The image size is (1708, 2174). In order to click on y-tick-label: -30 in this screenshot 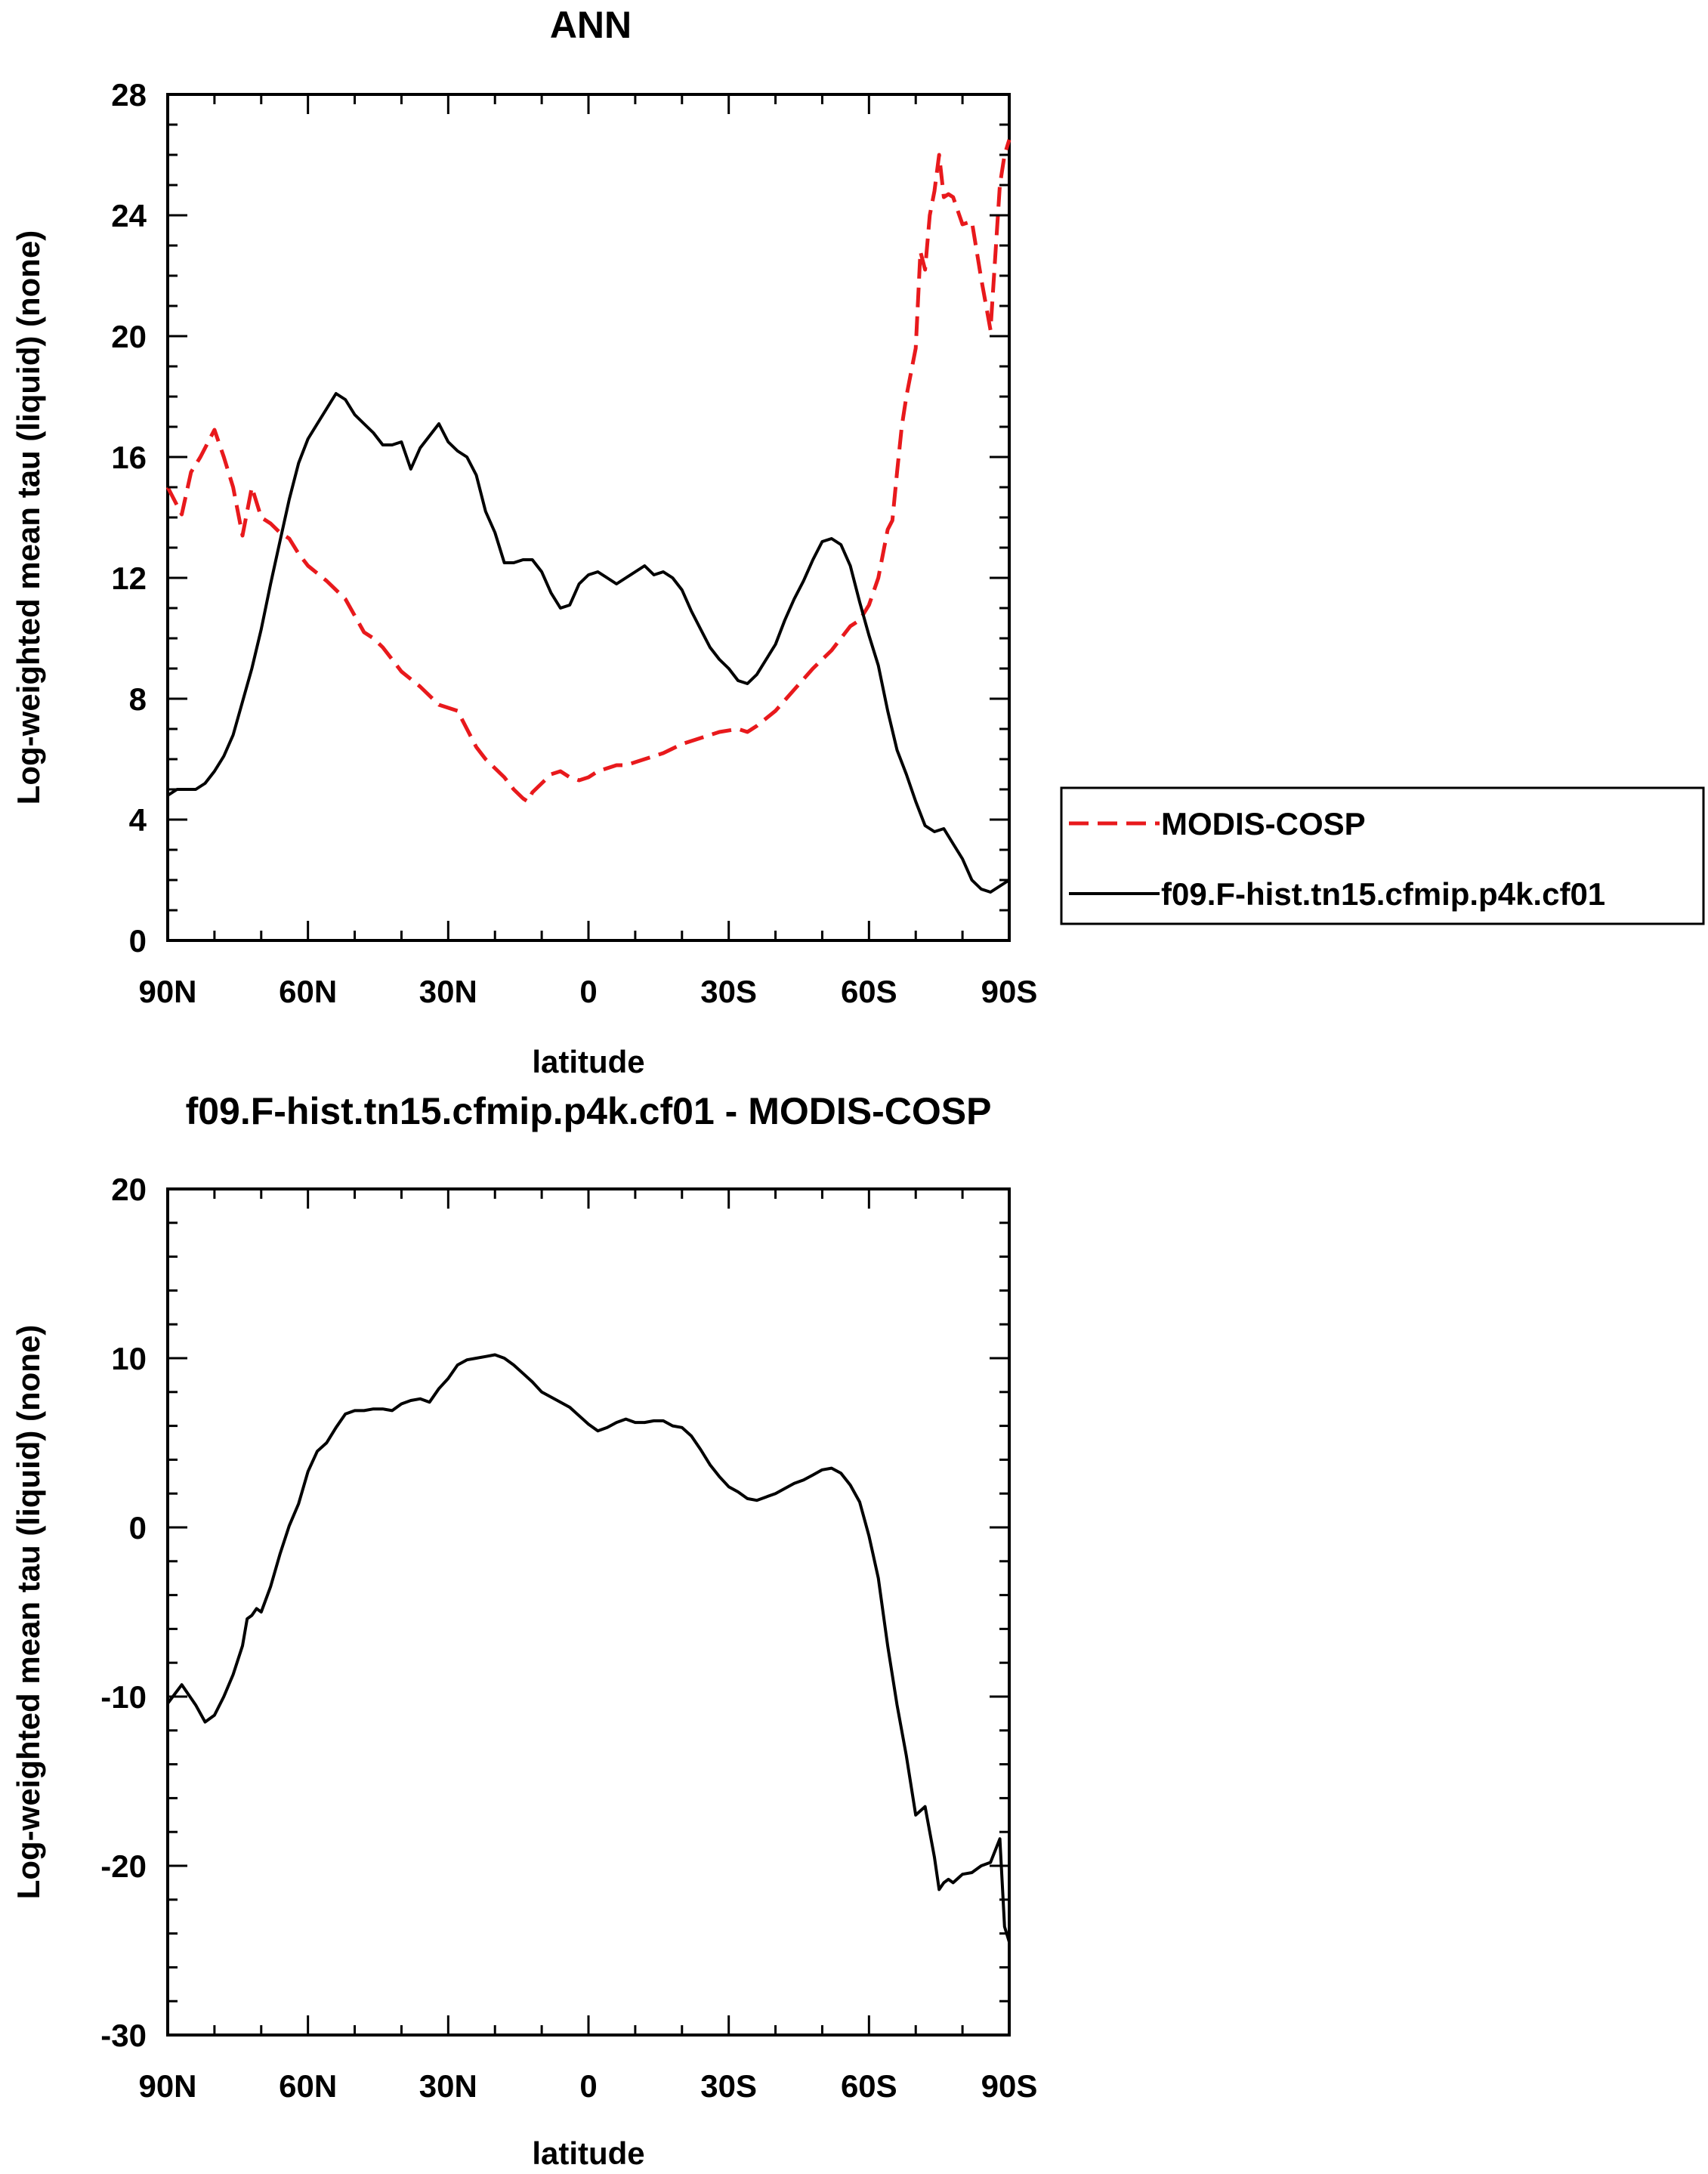, I will do `click(123, 2035)`.